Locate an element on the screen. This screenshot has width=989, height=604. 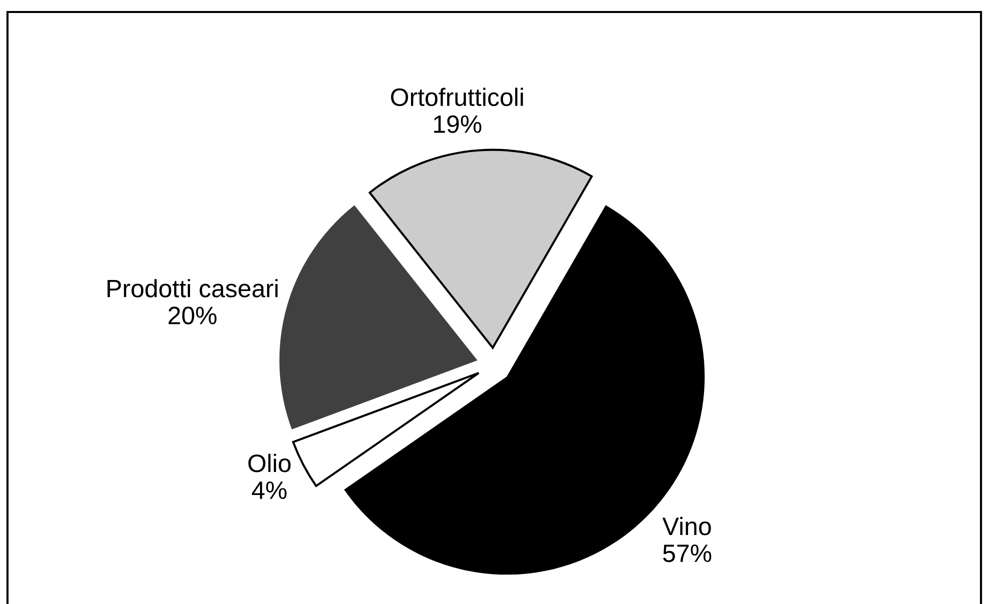
data-label: 19% is located at coordinates (458, 124).